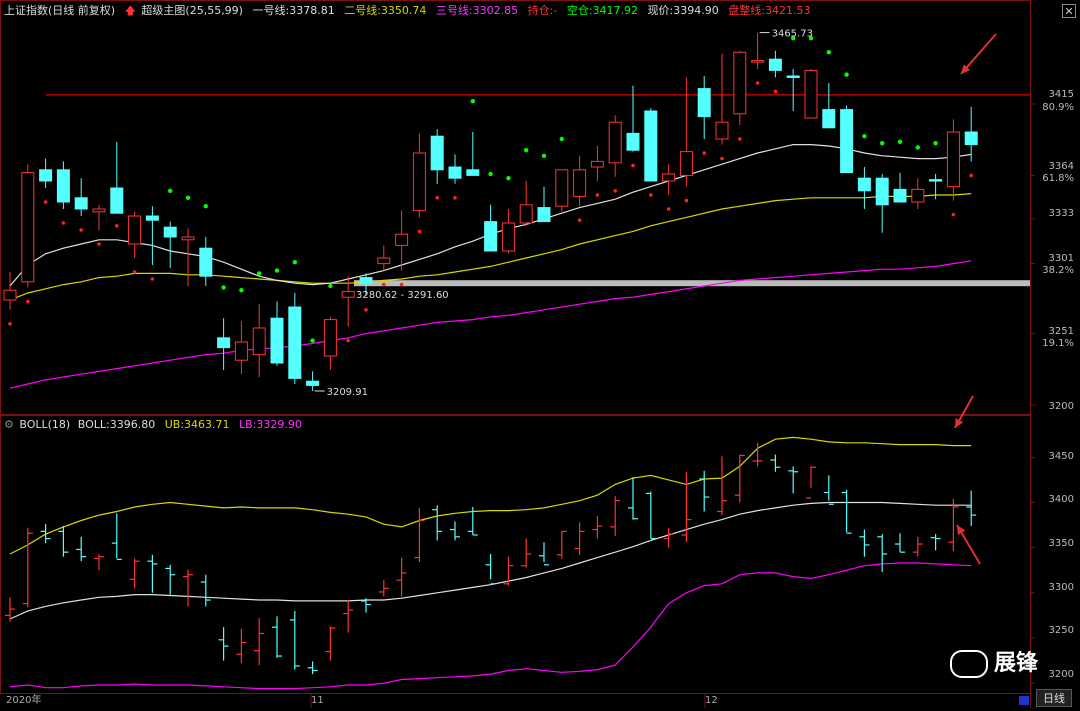 The width and height of the screenshot is (1080, 711). What do you see at coordinates (248, 424) in the screenshot?
I see `lb-label: LB:` at bounding box center [248, 424].